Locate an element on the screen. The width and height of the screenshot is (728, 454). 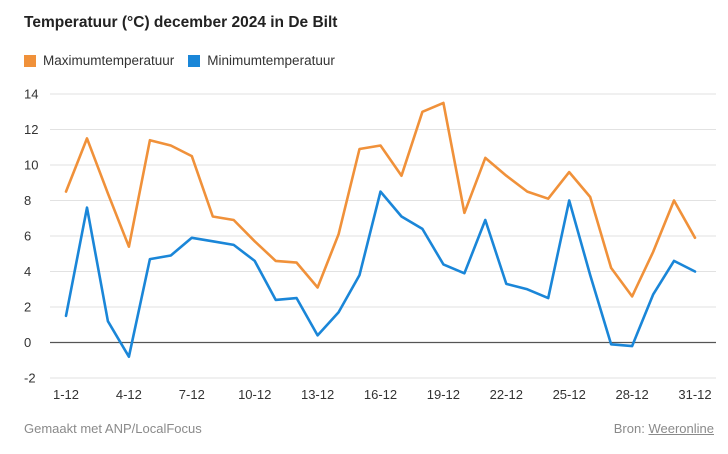
x-tick-label: 7-12 is located at coordinates (192, 394).